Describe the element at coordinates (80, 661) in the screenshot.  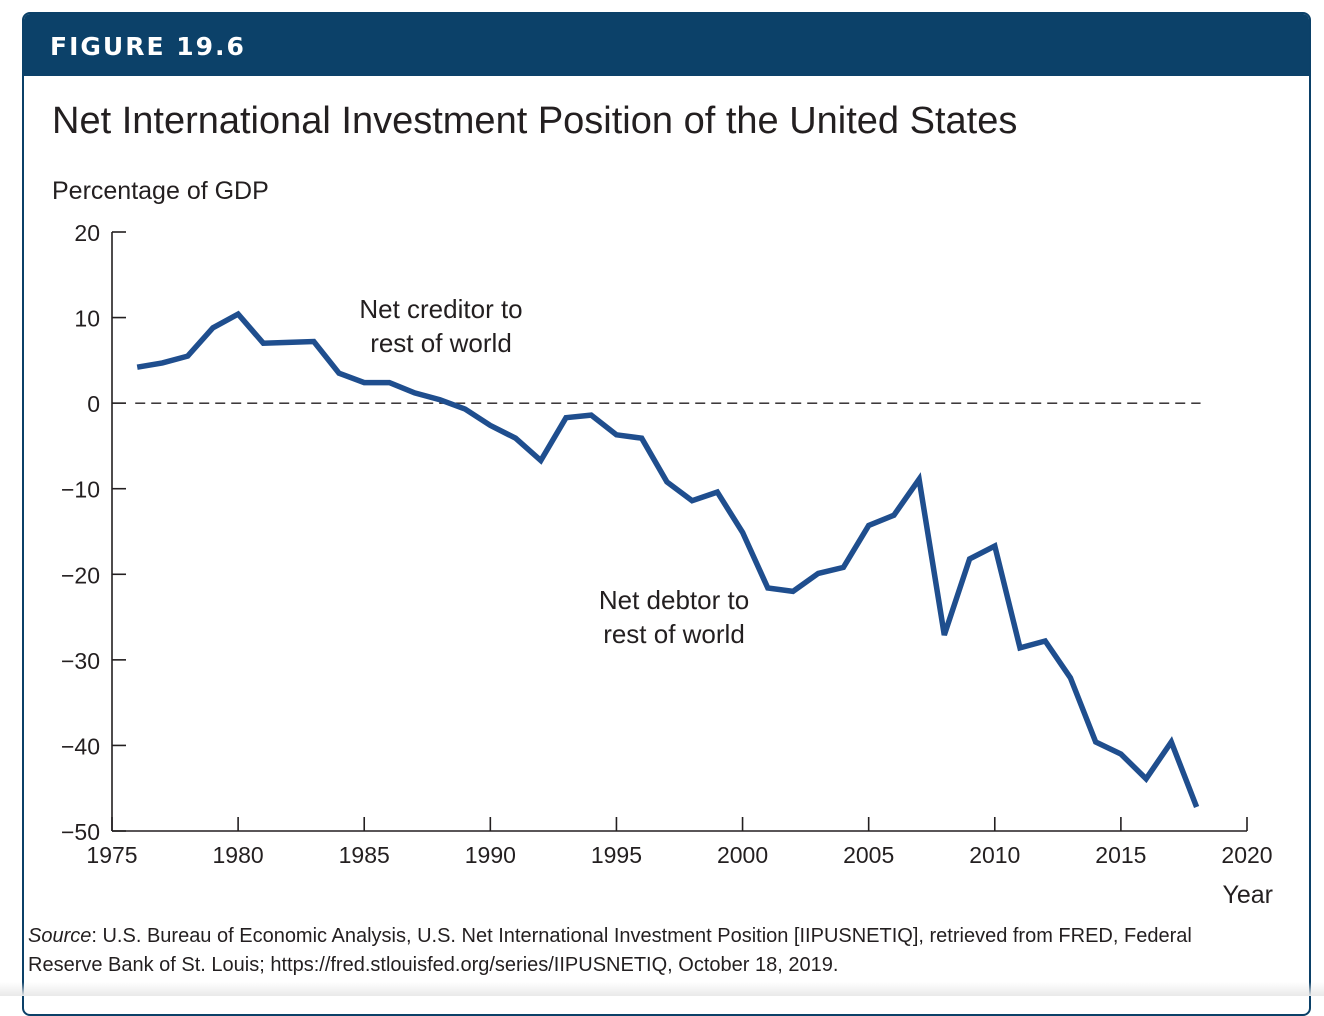
I see `y-tick-label: −30` at that location.